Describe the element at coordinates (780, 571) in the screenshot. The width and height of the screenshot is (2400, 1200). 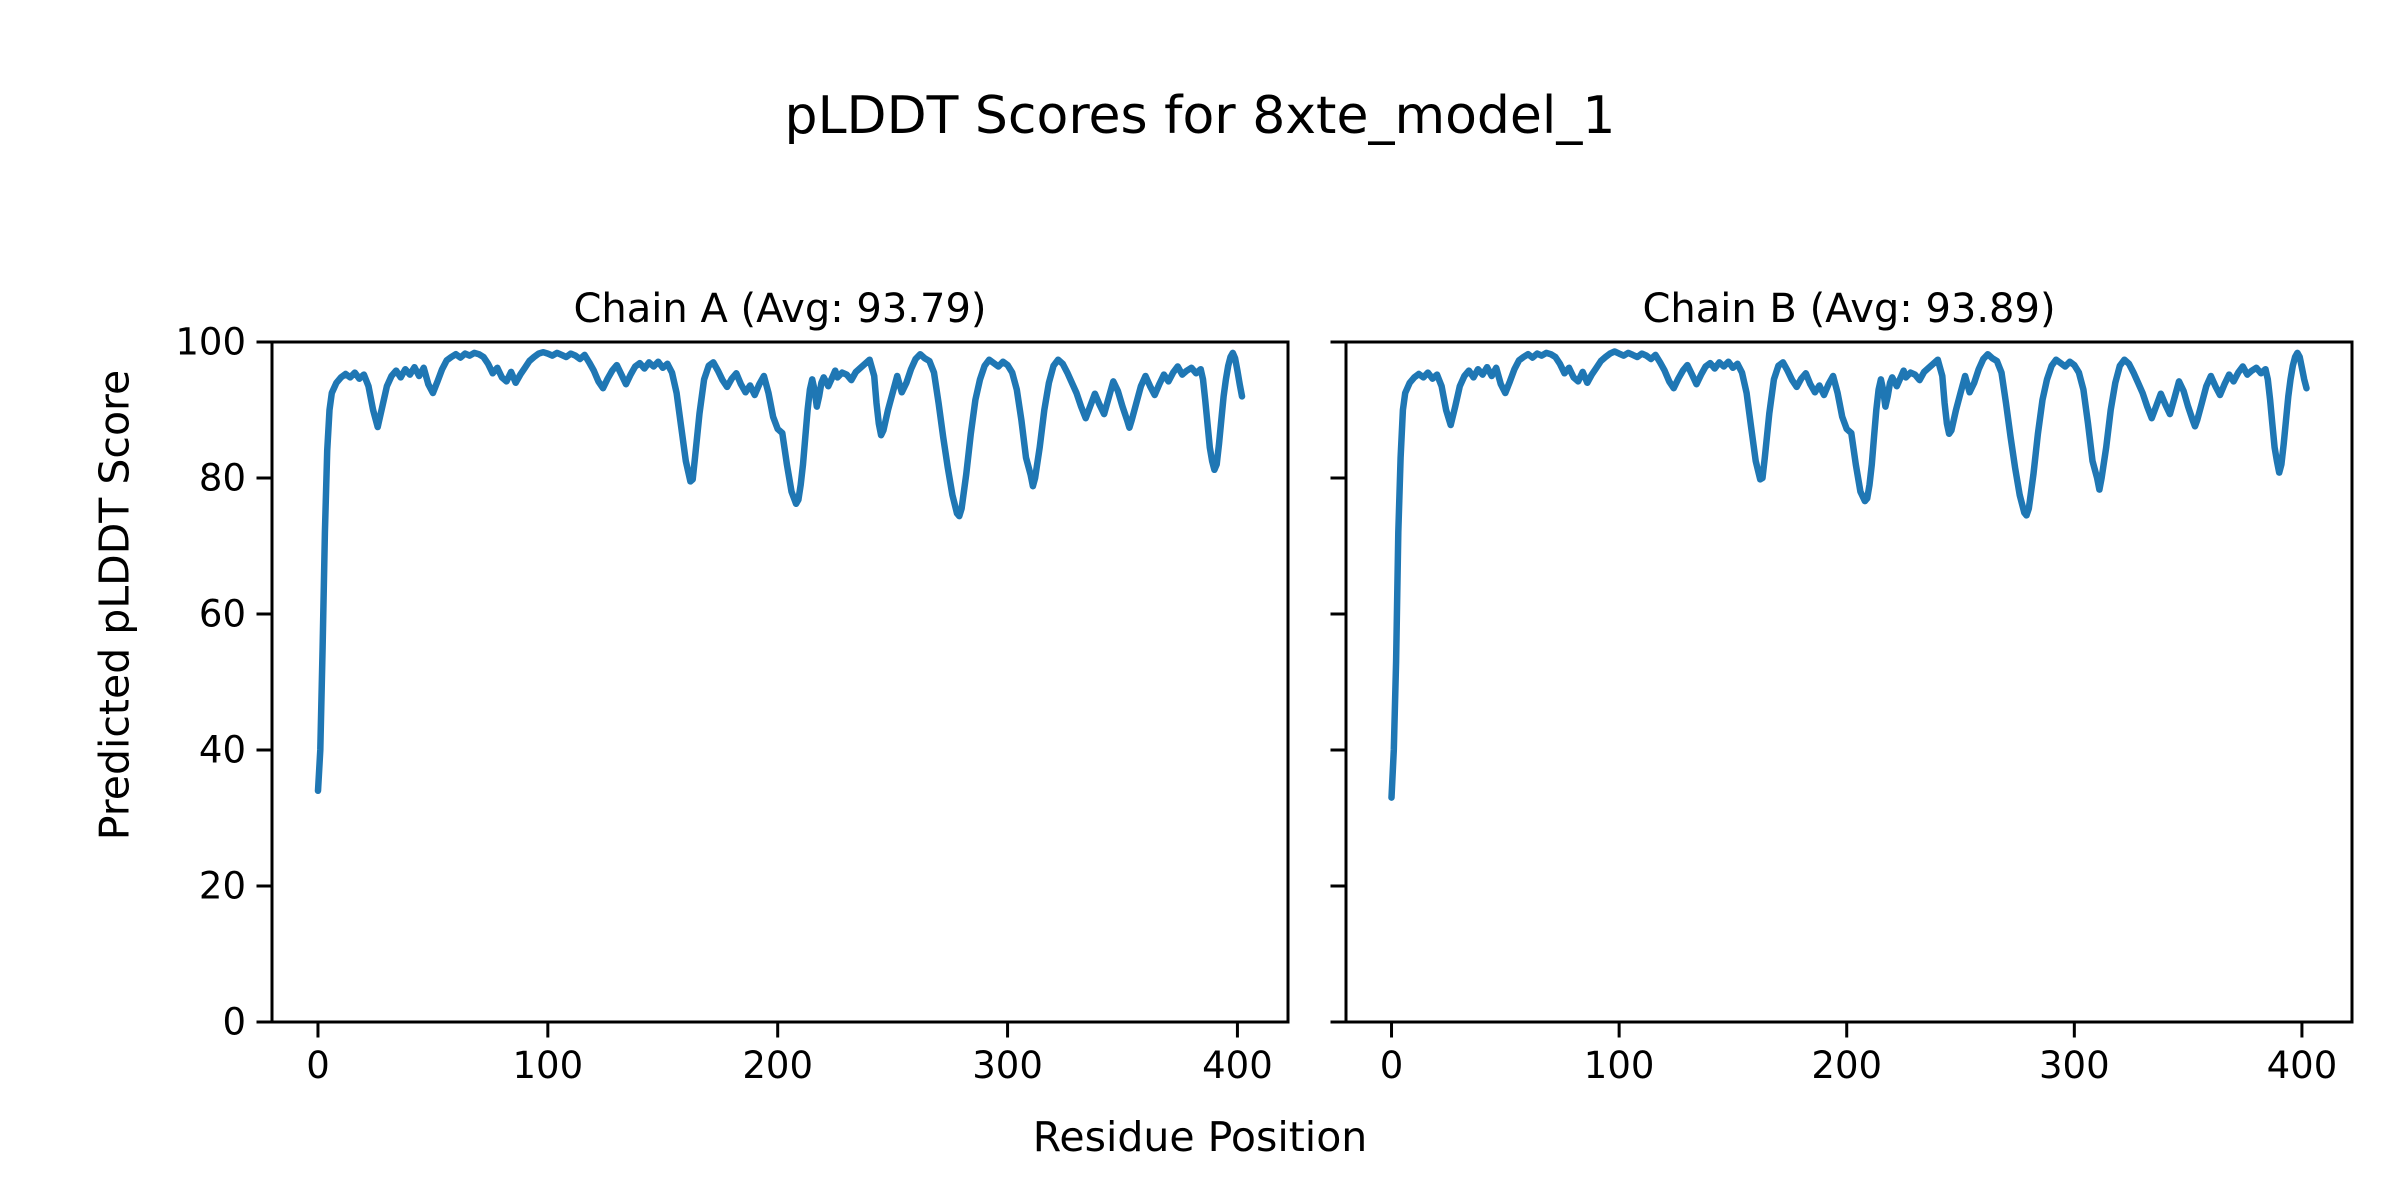
I see `chain-a-plddt-line` at that location.